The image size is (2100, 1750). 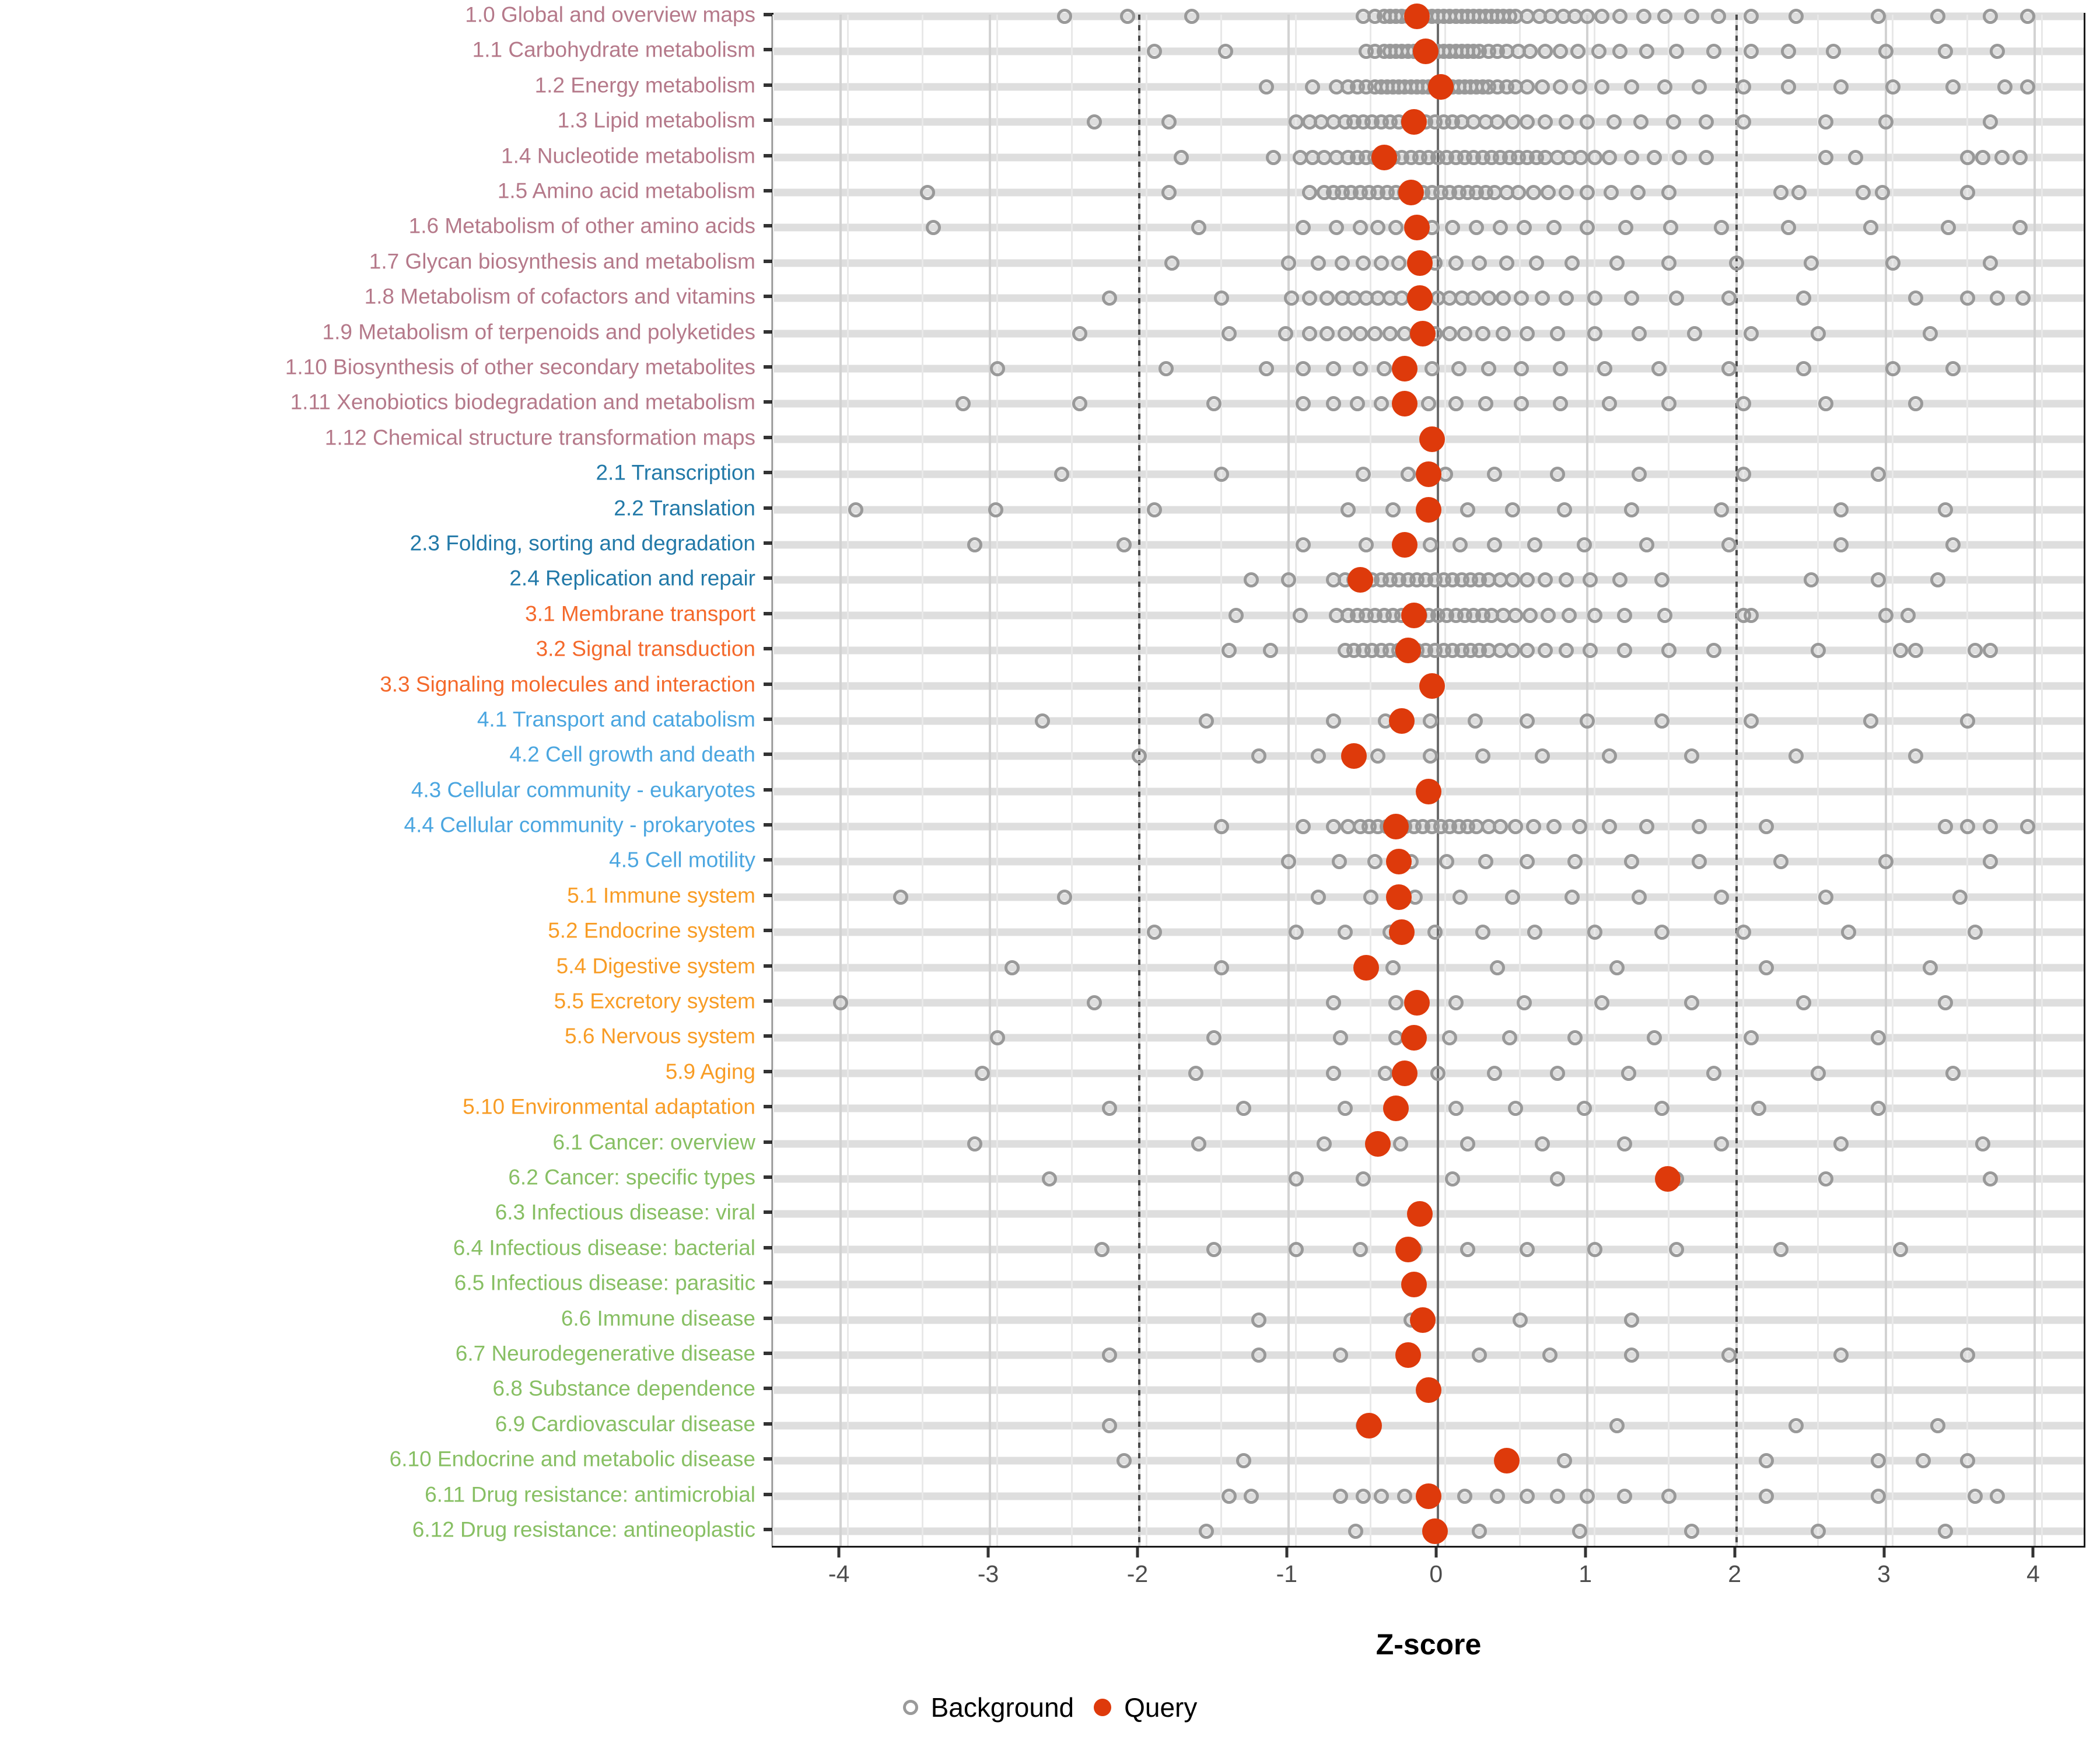 I want to click on reference-line-dotted, so click(x=1139, y=780).